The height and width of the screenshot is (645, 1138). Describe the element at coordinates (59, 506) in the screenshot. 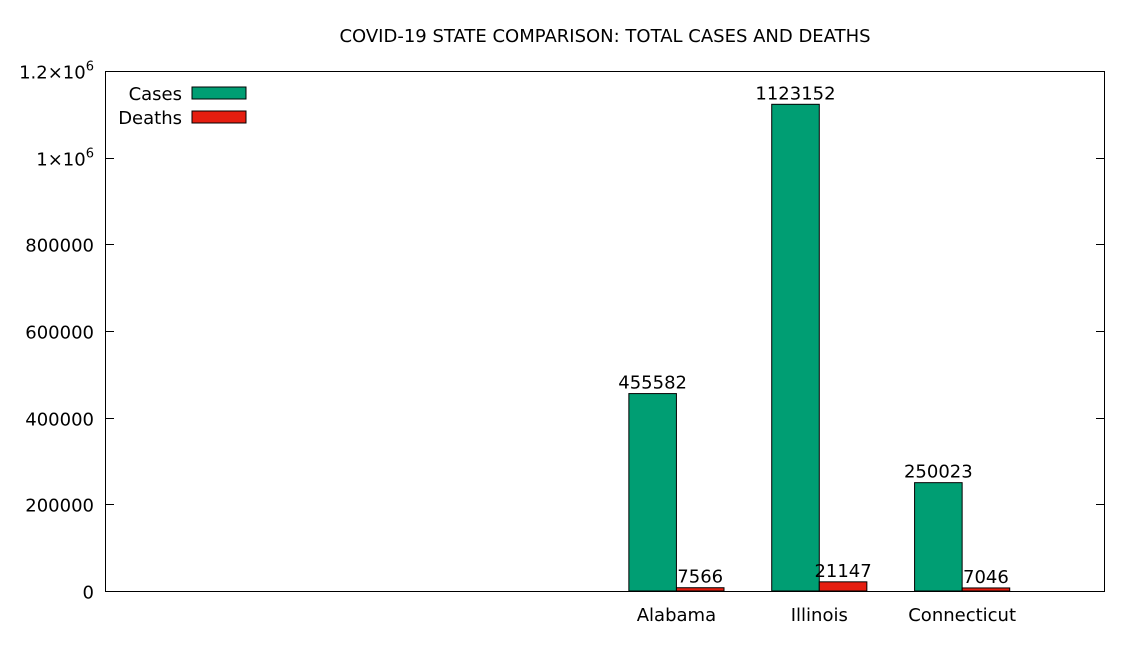

I see `y-tick-label: 200000` at that location.